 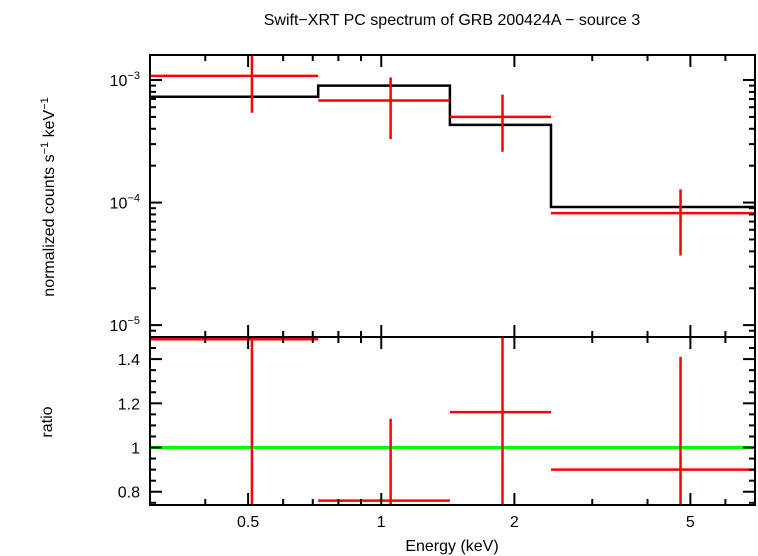 I want to click on ratio-ylabel: ratio, so click(x=47, y=421).